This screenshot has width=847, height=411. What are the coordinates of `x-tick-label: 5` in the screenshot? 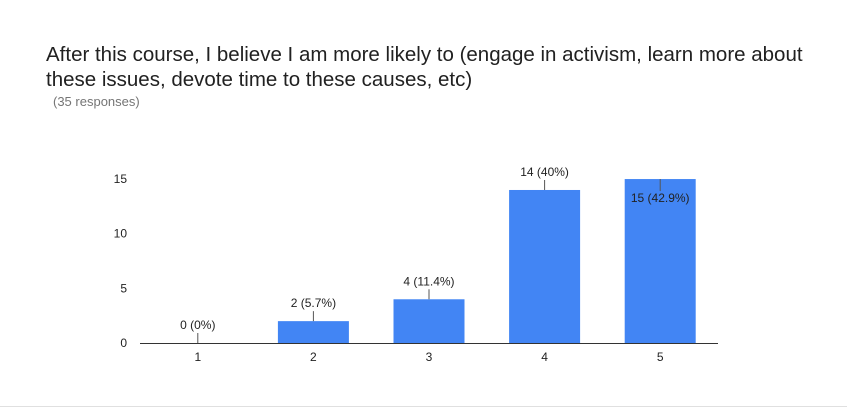 It's located at (660, 357).